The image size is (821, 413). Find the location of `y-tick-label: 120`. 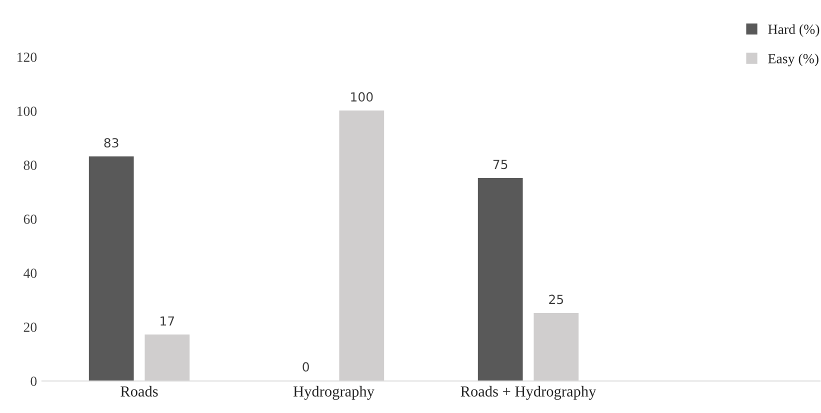

y-tick-label: 120 is located at coordinates (27, 57).